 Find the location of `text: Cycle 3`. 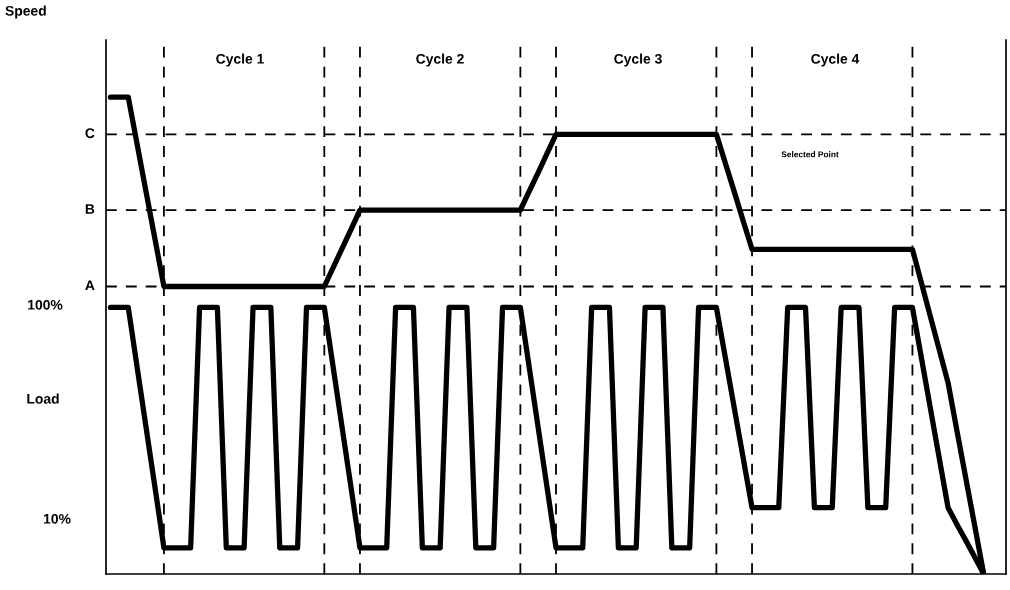

text: Cycle 3 is located at coordinates (638, 60).